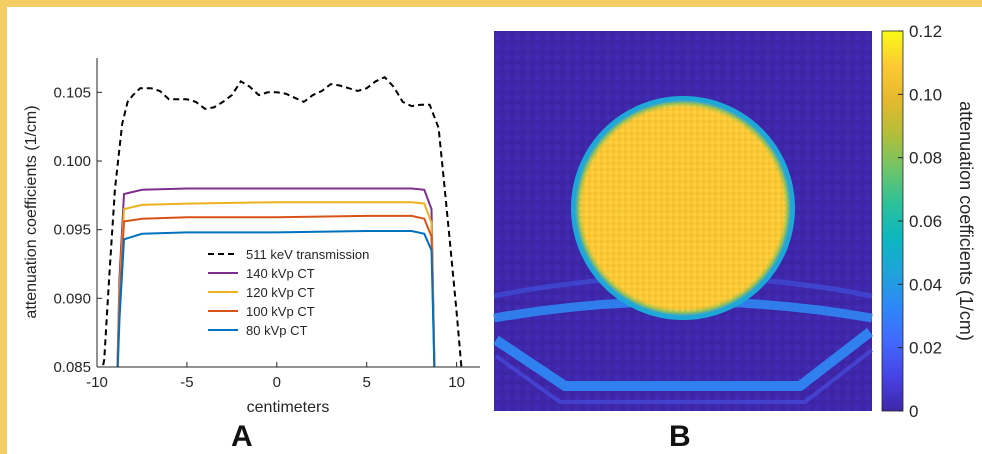 The image size is (982, 454). Describe the element at coordinates (456, 382) in the screenshot. I see `x-tick-label: 10` at that location.